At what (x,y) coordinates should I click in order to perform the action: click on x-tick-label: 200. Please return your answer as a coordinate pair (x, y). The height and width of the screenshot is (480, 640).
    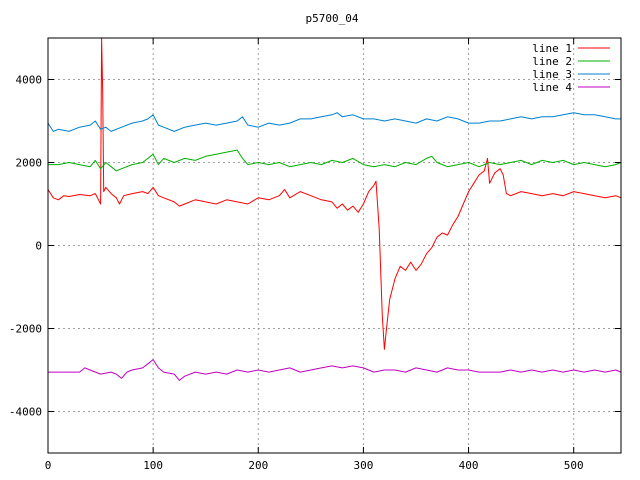
    Looking at the image, I should click on (258, 465).